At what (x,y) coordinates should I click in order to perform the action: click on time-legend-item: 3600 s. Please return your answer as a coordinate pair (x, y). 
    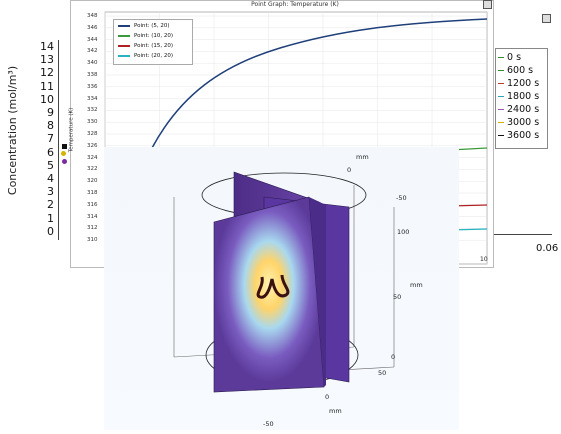
    Looking at the image, I should click on (518, 135).